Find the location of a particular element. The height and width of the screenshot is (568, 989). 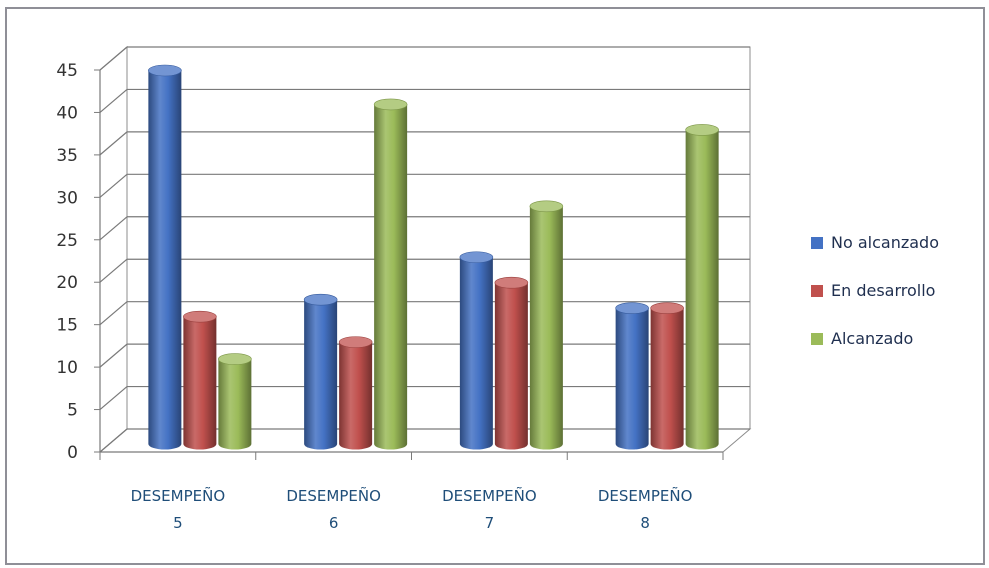

y-tick-label: 35 is located at coordinates (67, 156).